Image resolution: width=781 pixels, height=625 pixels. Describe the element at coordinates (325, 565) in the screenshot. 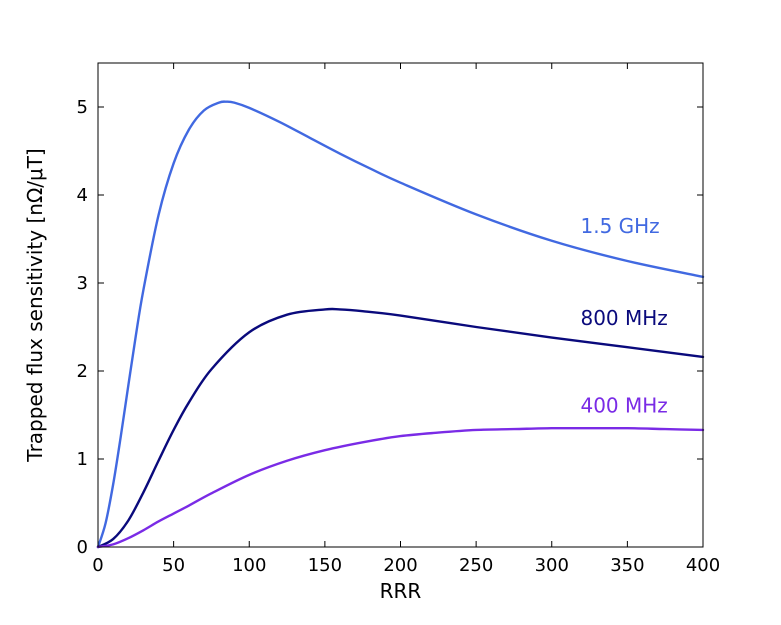

I see `x-tick-label: 150` at that location.